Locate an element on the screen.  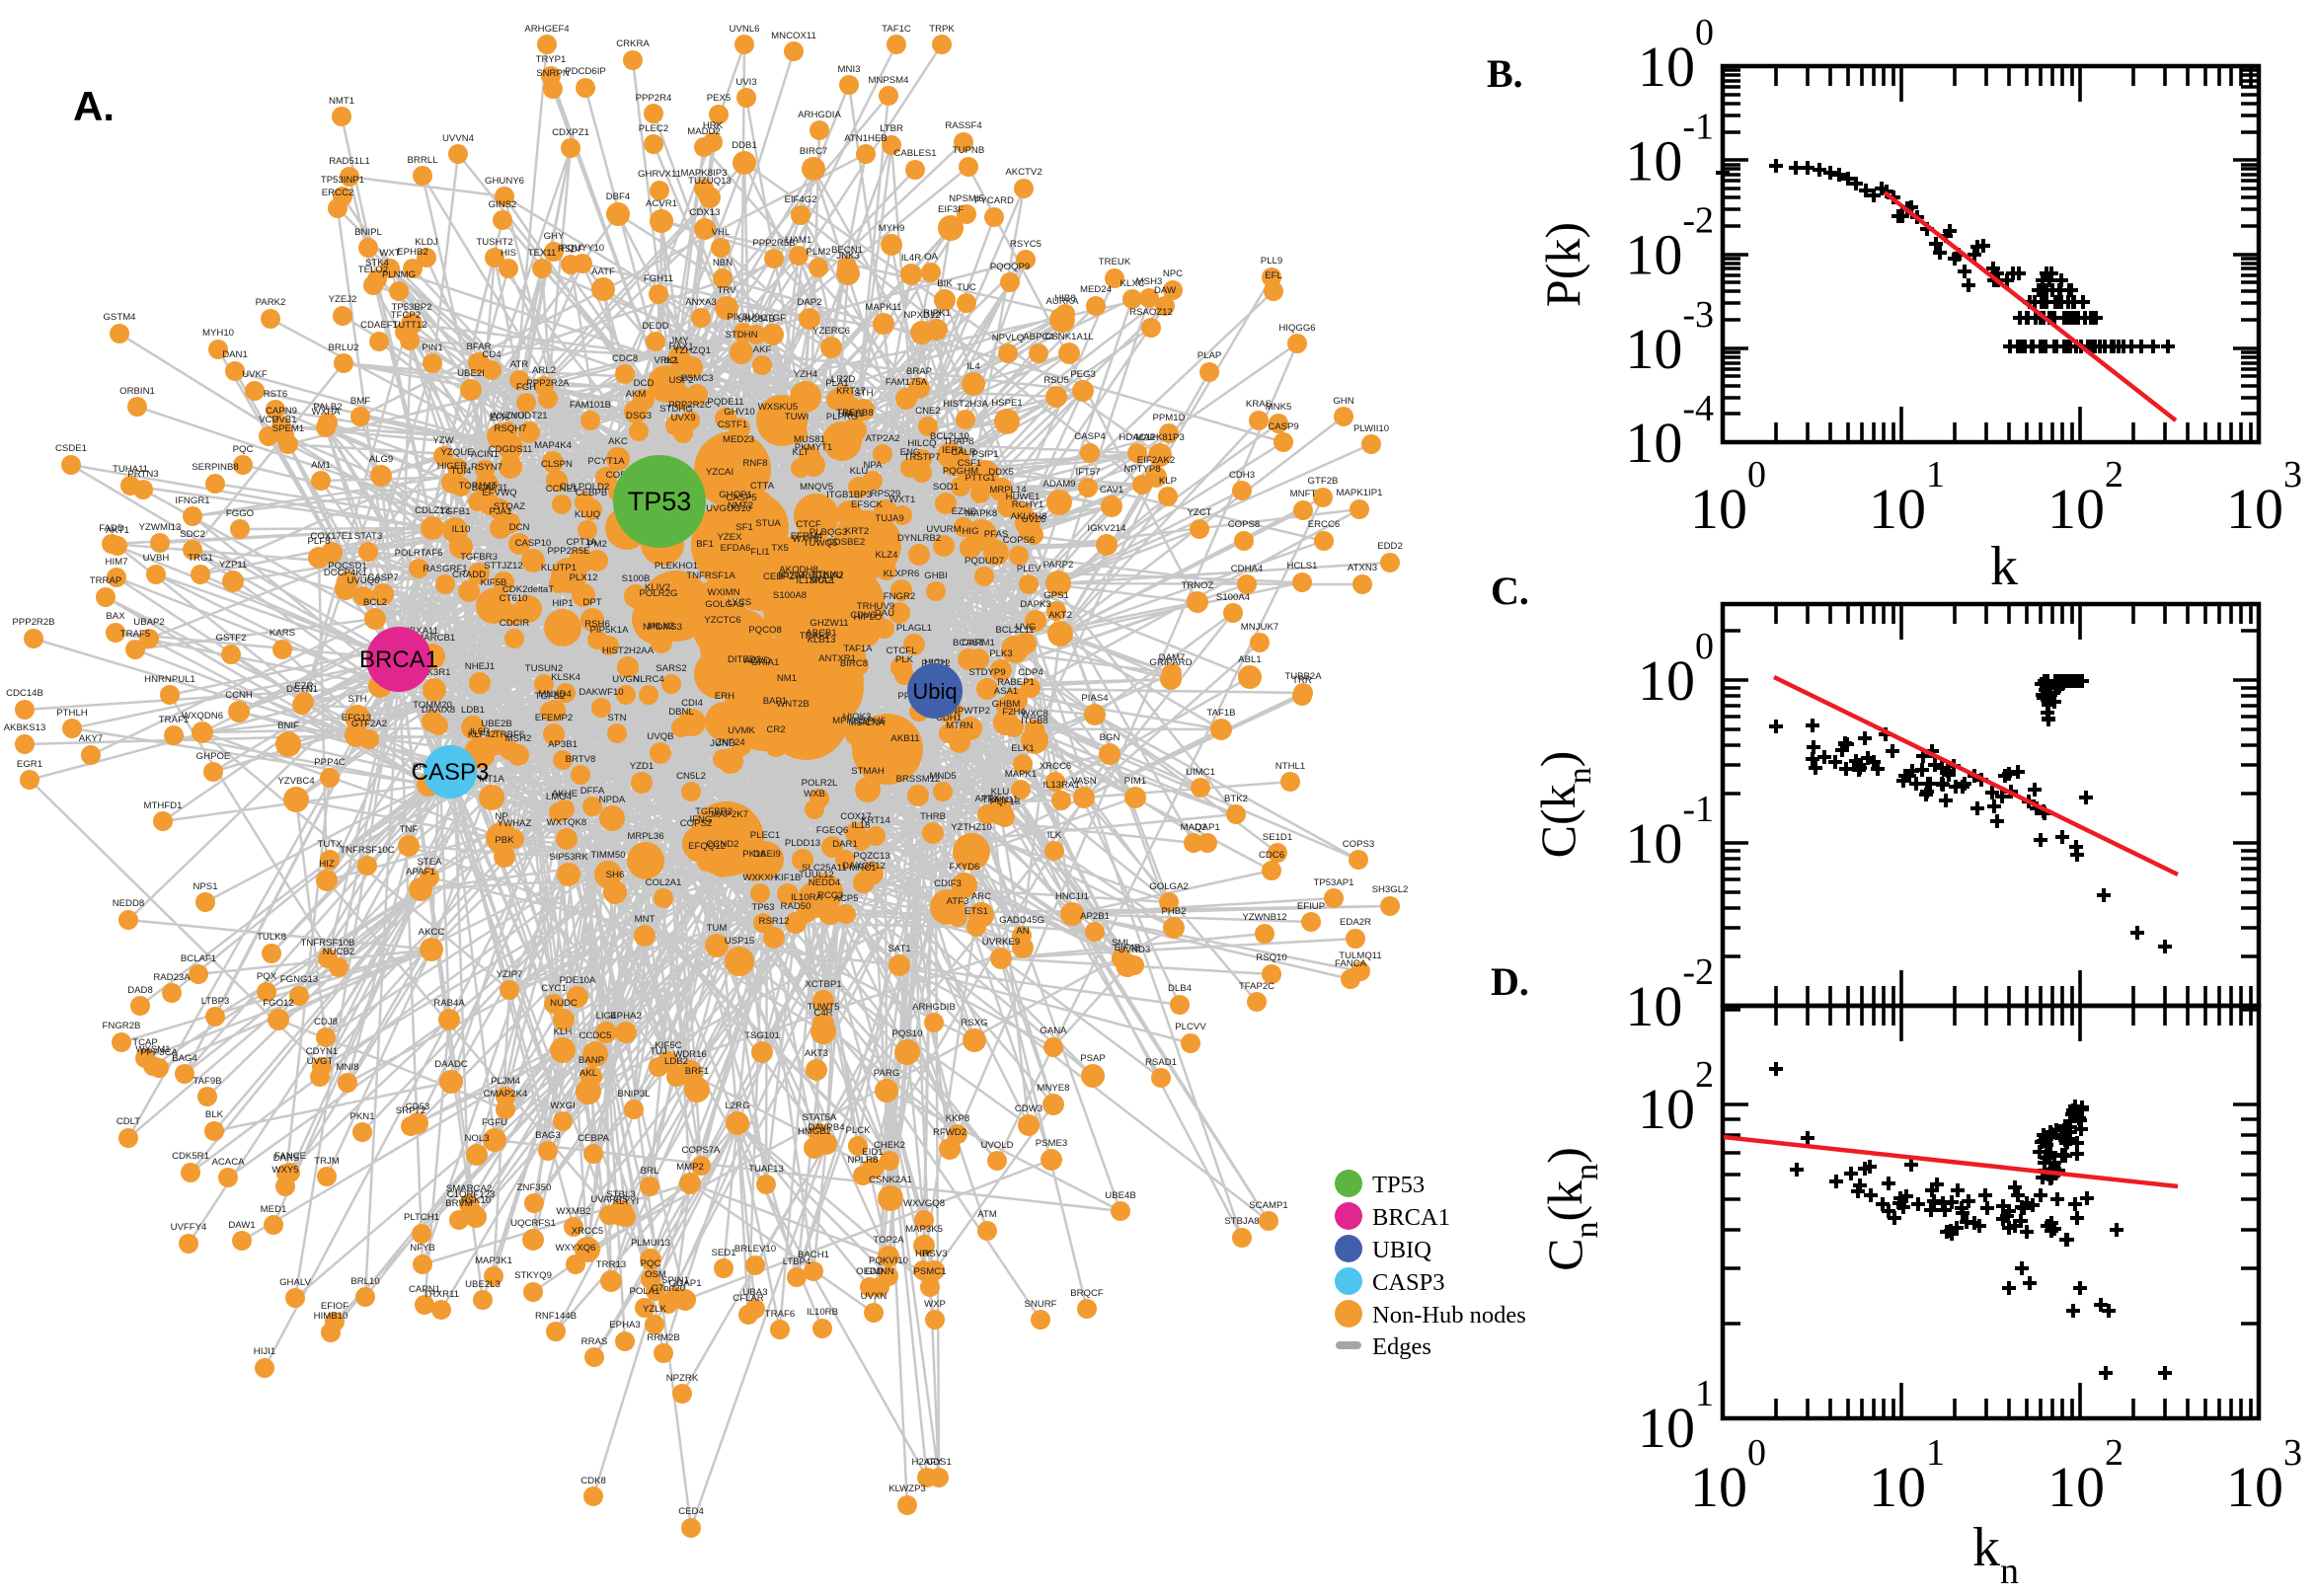
svg-text: YZD1 is located at coordinates (643, 766).